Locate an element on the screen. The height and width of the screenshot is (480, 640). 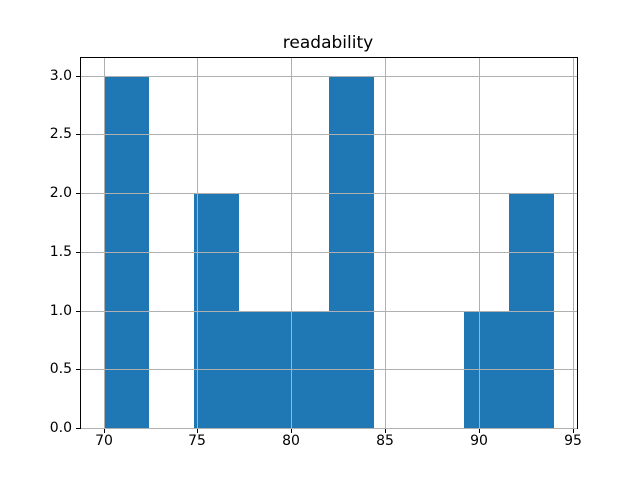
x-tick-label: 80 is located at coordinates (291, 441).